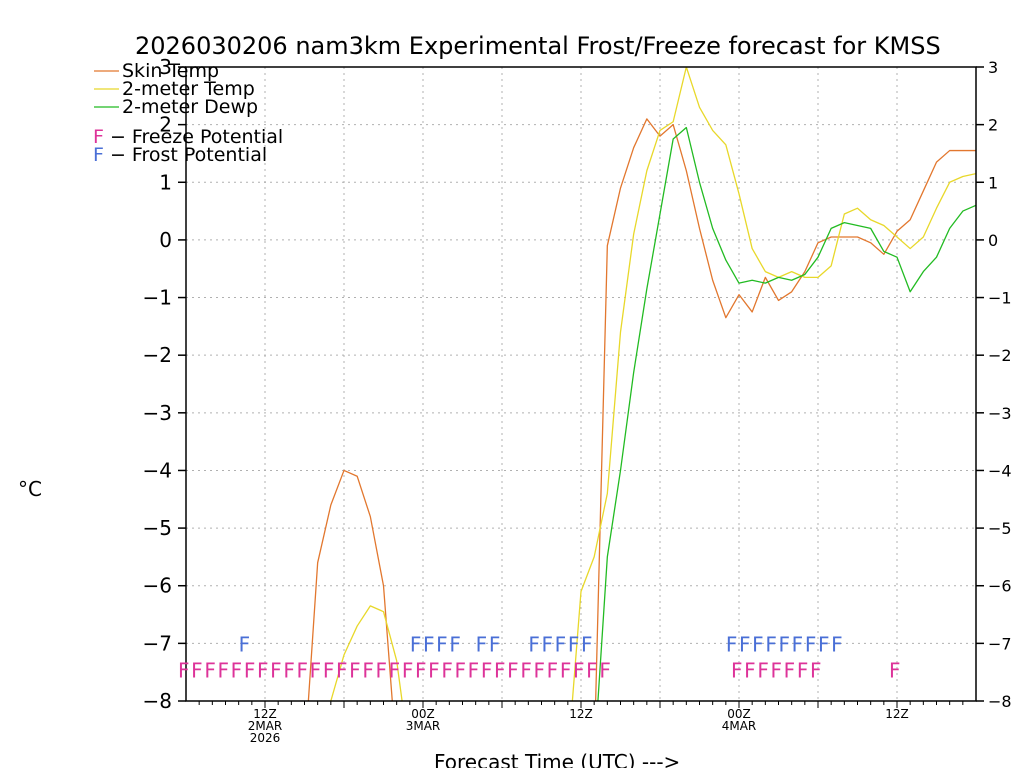 The image size is (1024, 768). What do you see at coordinates (1000, 355) in the screenshot?
I see `y-tick-label-right: −2` at bounding box center [1000, 355].